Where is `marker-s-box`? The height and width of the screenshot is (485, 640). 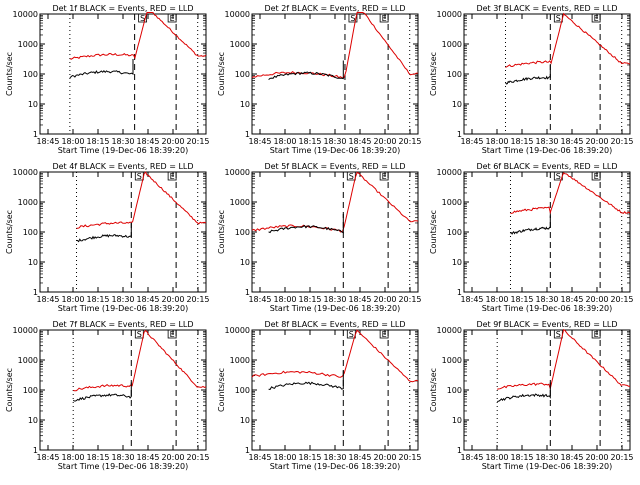 marker-s-box is located at coordinates (351, 176).